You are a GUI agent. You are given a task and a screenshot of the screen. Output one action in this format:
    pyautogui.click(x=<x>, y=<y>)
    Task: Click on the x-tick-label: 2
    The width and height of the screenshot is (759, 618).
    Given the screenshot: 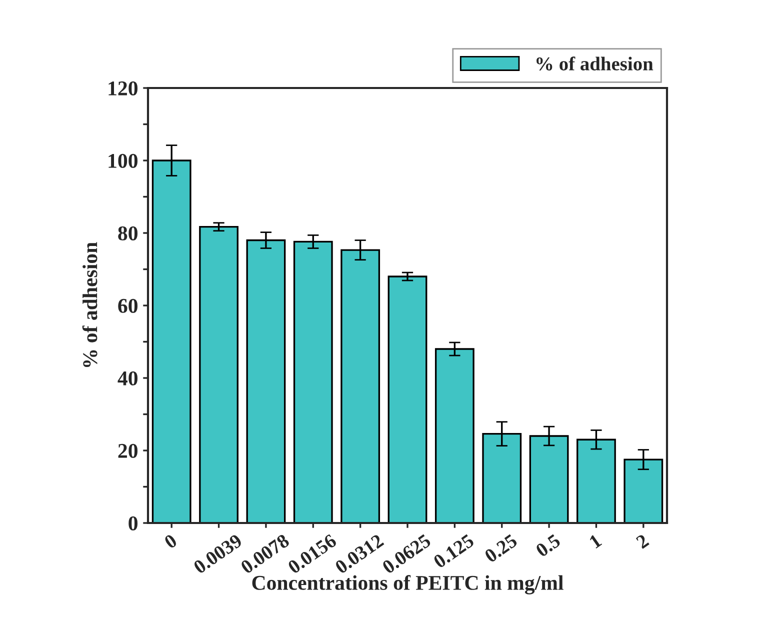 What is the action you would take?
    pyautogui.click(x=642, y=541)
    